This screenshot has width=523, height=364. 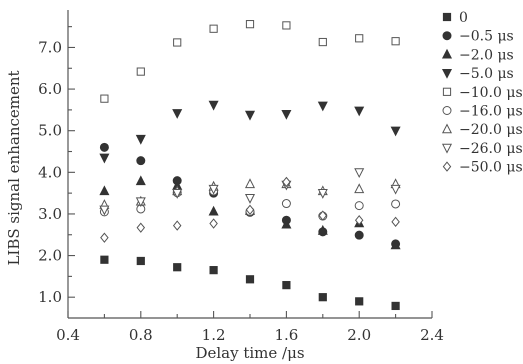 What do you see at coordinates (463, 18) in the screenshot?
I see `legend-label: 0` at bounding box center [463, 18].